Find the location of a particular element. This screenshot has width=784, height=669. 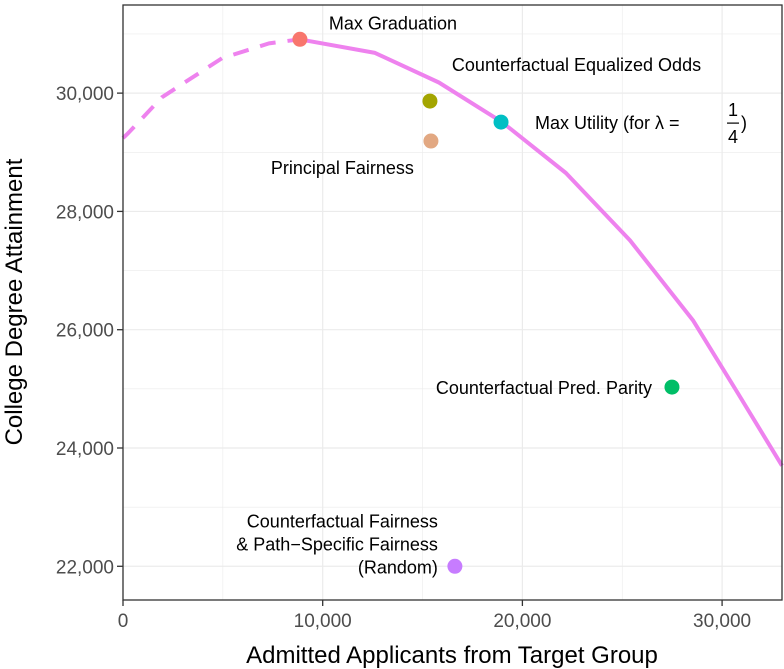

point-max-graduation is located at coordinates (300, 39).